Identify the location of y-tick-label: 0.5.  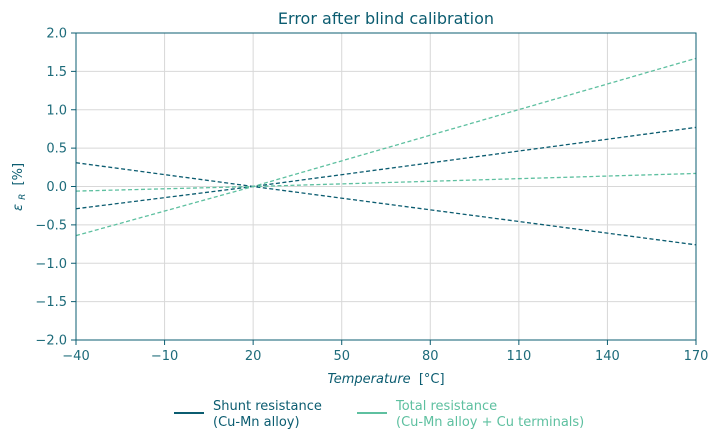
(56, 149).